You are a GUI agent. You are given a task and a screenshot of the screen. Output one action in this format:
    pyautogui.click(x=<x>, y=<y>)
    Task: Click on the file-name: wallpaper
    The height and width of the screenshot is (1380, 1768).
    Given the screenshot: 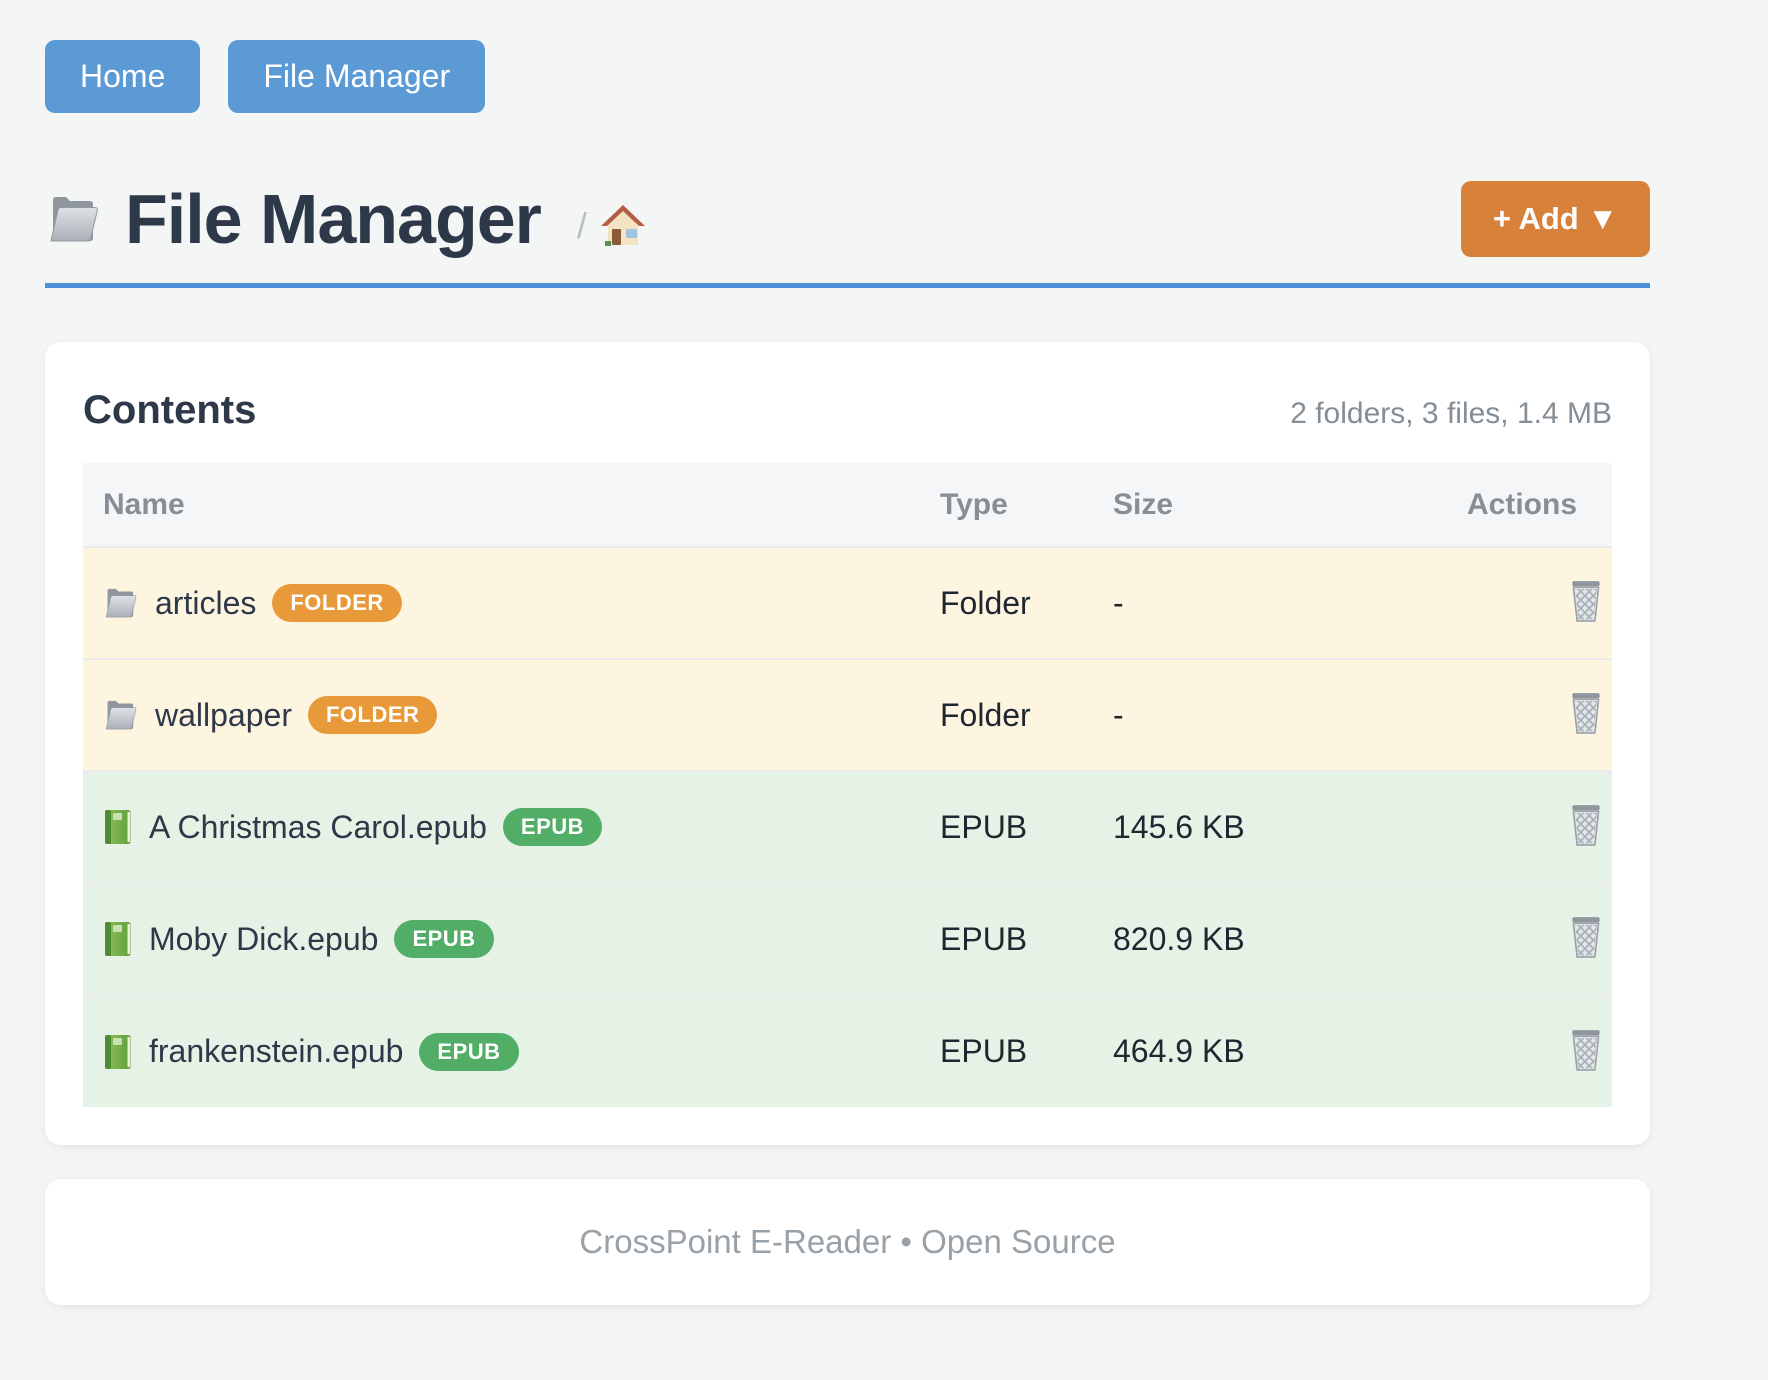 What is the action you would take?
    pyautogui.click(x=223, y=714)
    